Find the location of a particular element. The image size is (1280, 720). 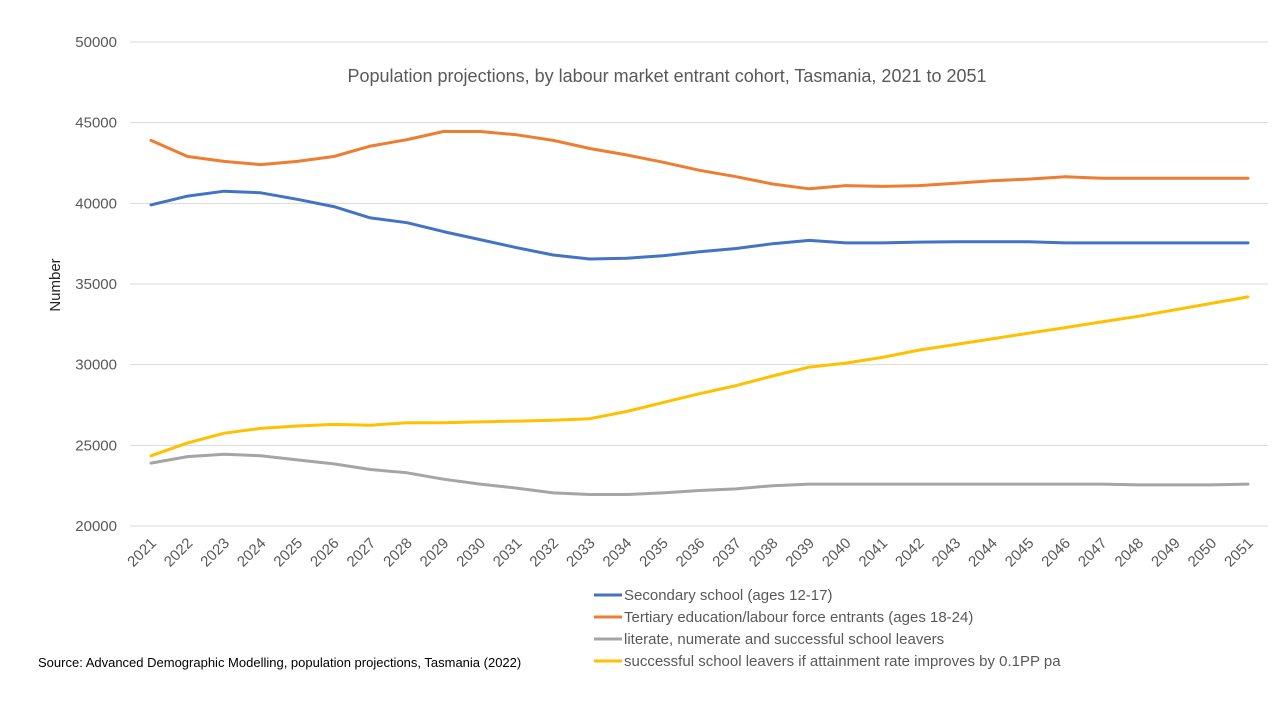

x-tick-label: 2051 is located at coordinates (1239, 553).